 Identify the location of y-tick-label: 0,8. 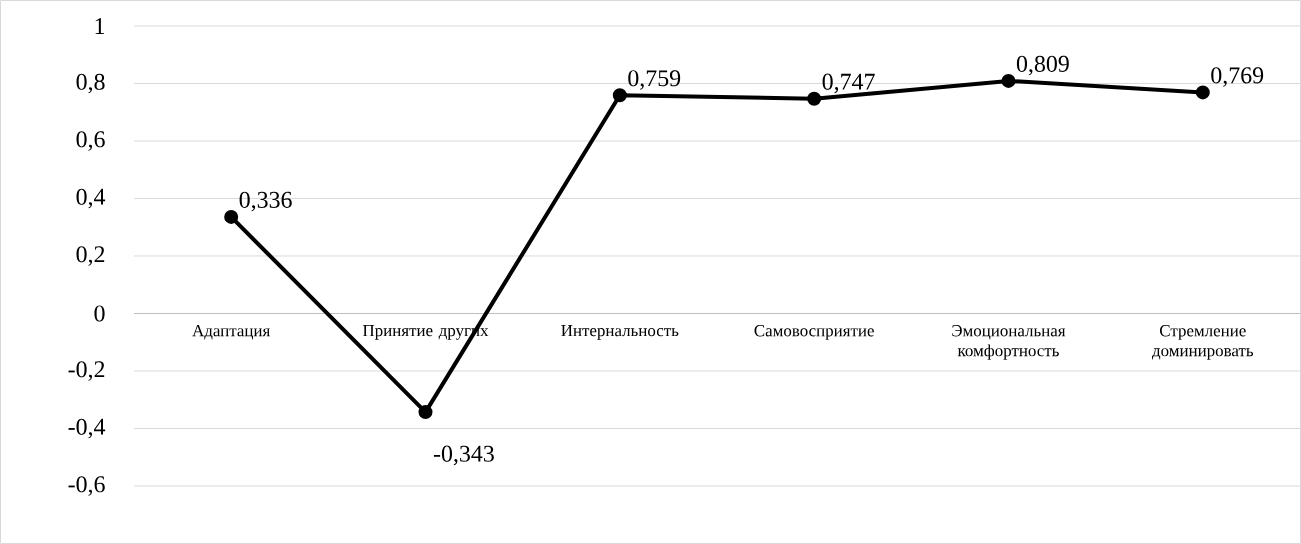
(90, 83).